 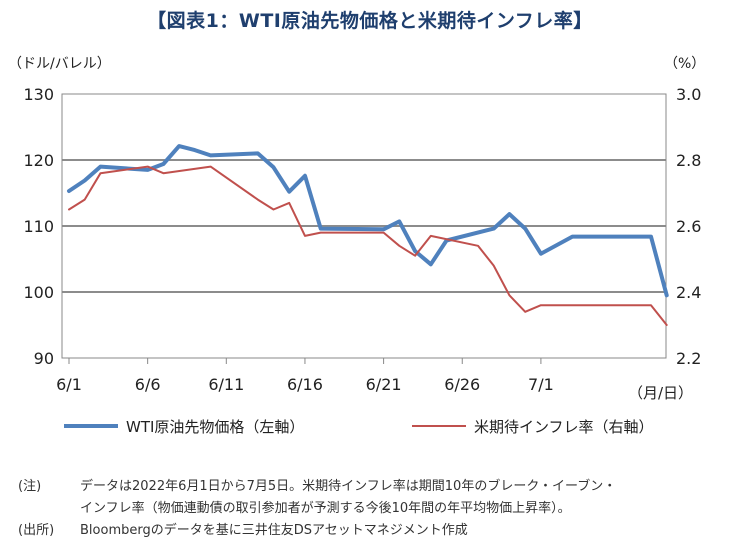 I want to click on x-tick-label: 6/21, so click(x=384, y=384).